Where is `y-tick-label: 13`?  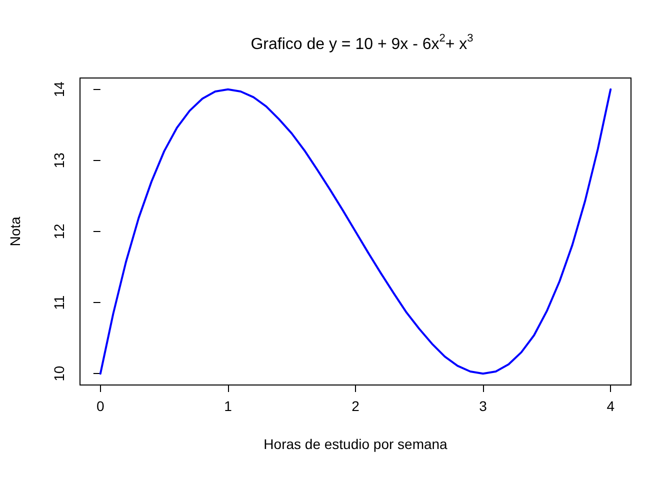 y-tick-label: 13 is located at coordinates (59, 160).